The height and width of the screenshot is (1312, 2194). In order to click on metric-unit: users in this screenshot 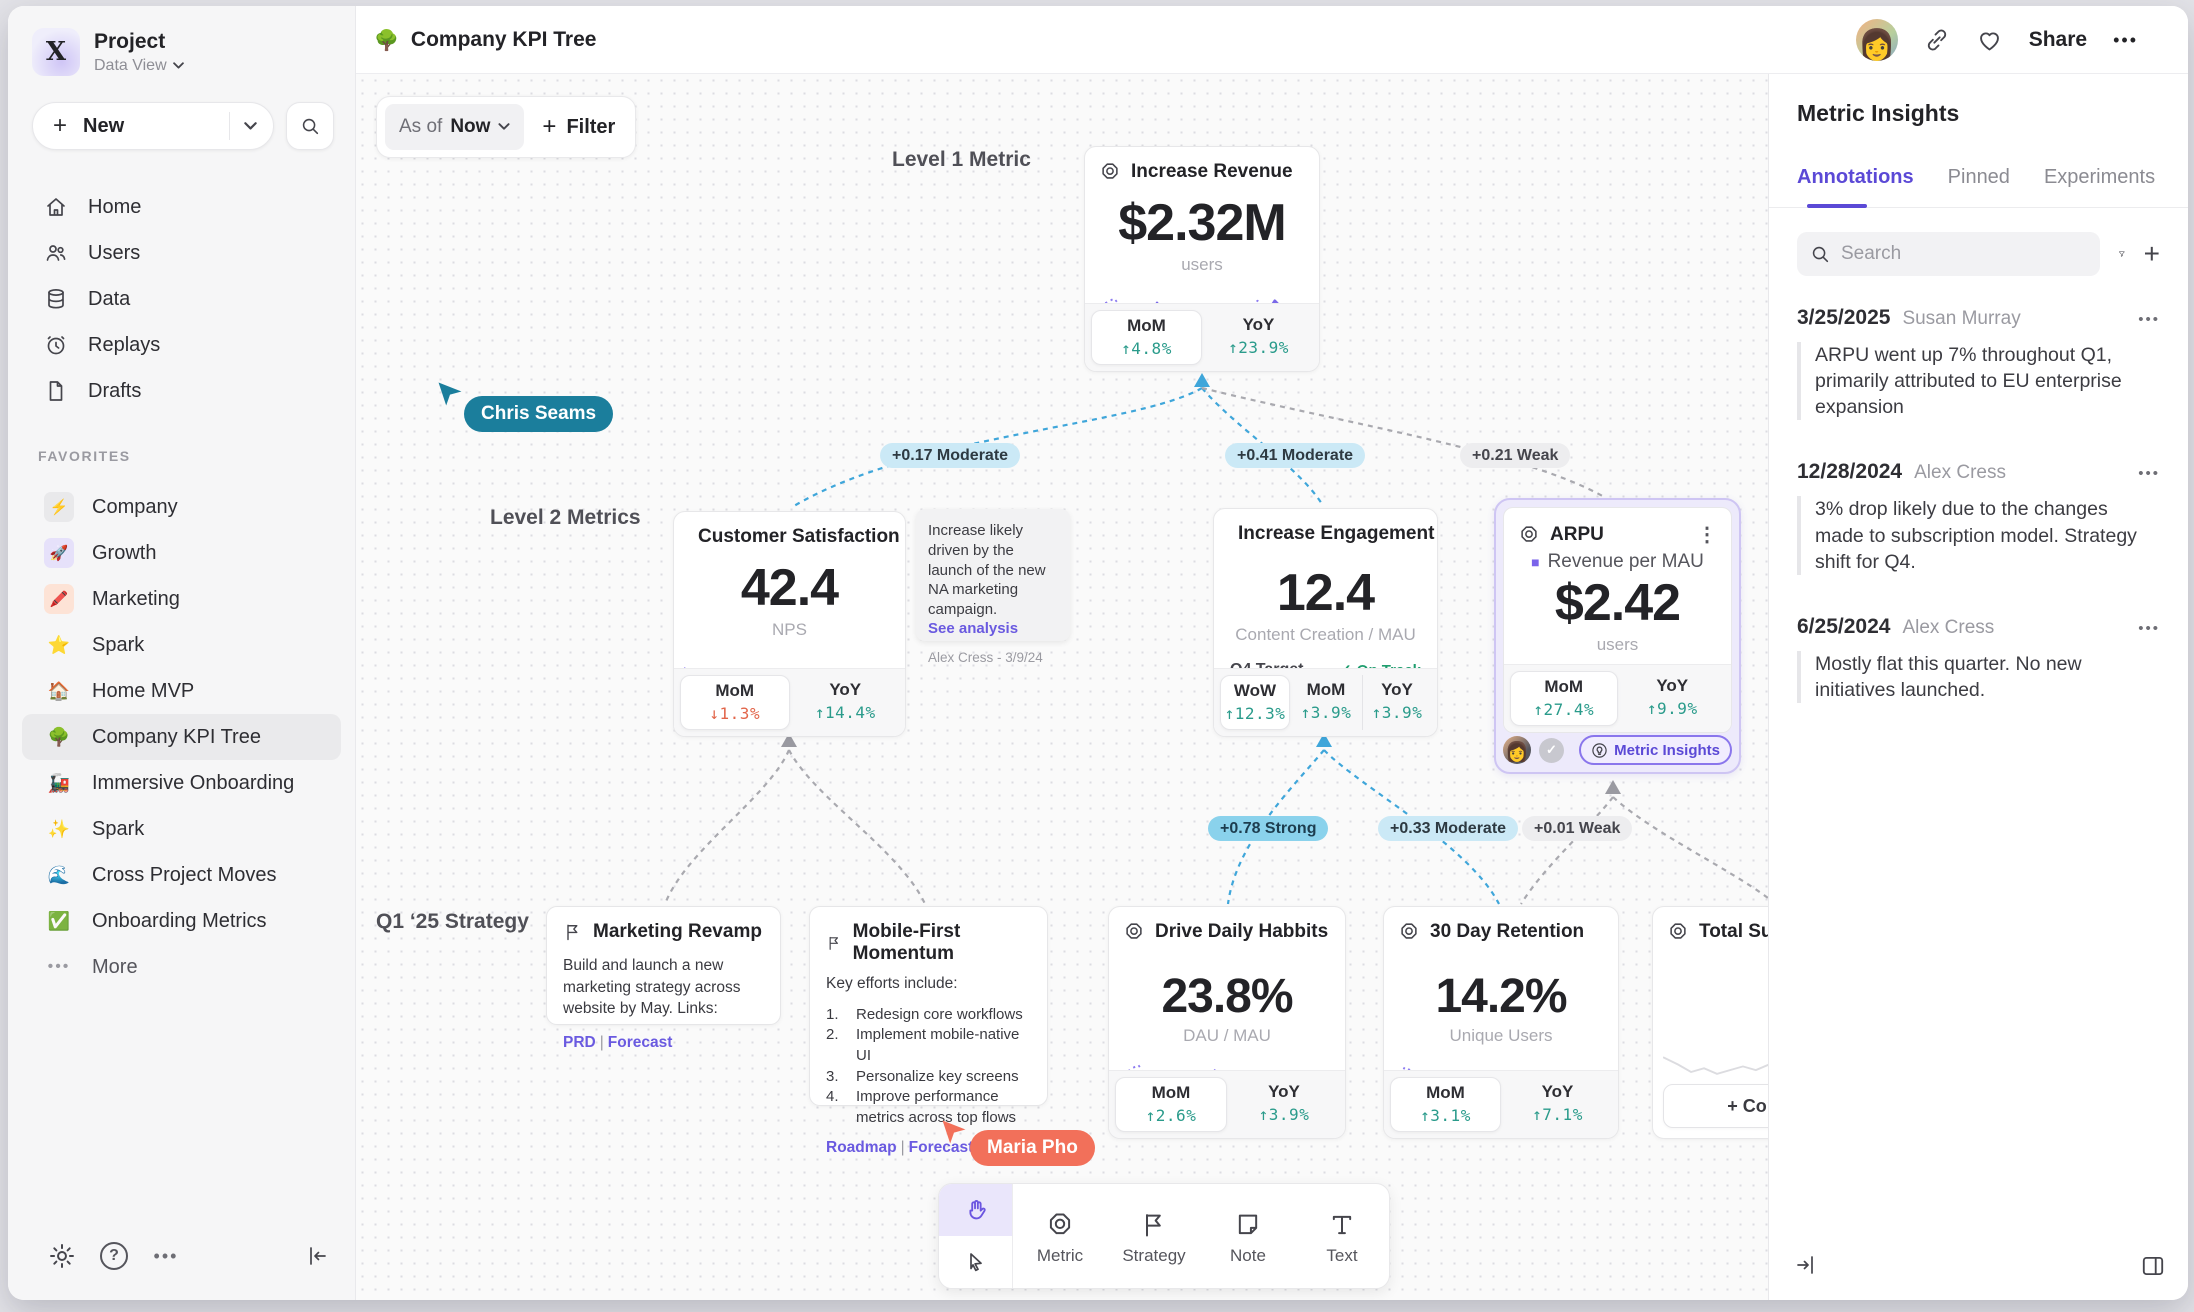, I will do `click(1202, 264)`.